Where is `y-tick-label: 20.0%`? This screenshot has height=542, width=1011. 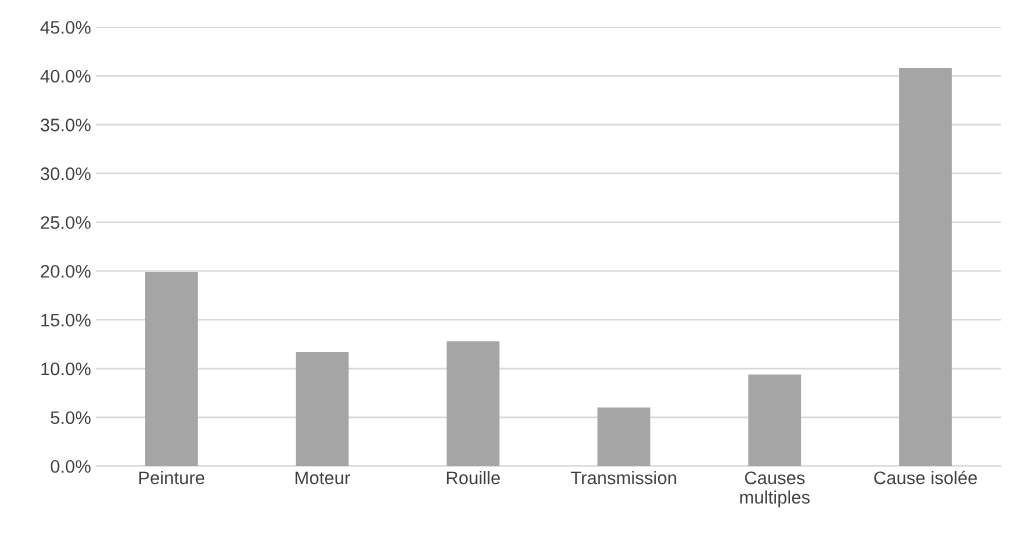
y-tick-label: 20.0% is located at coordinates (65, 271).